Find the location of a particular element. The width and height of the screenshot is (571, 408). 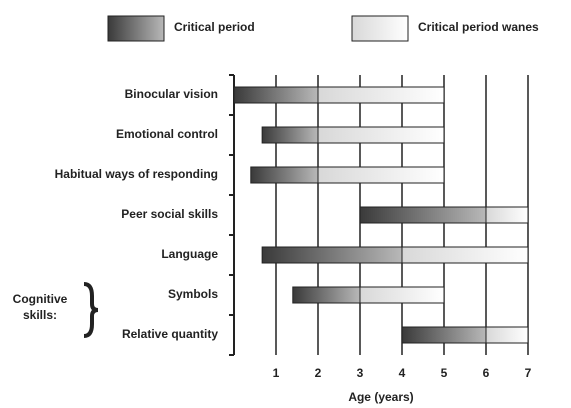

legend-label: Critical period wanes is located at coordinates (478, 27).